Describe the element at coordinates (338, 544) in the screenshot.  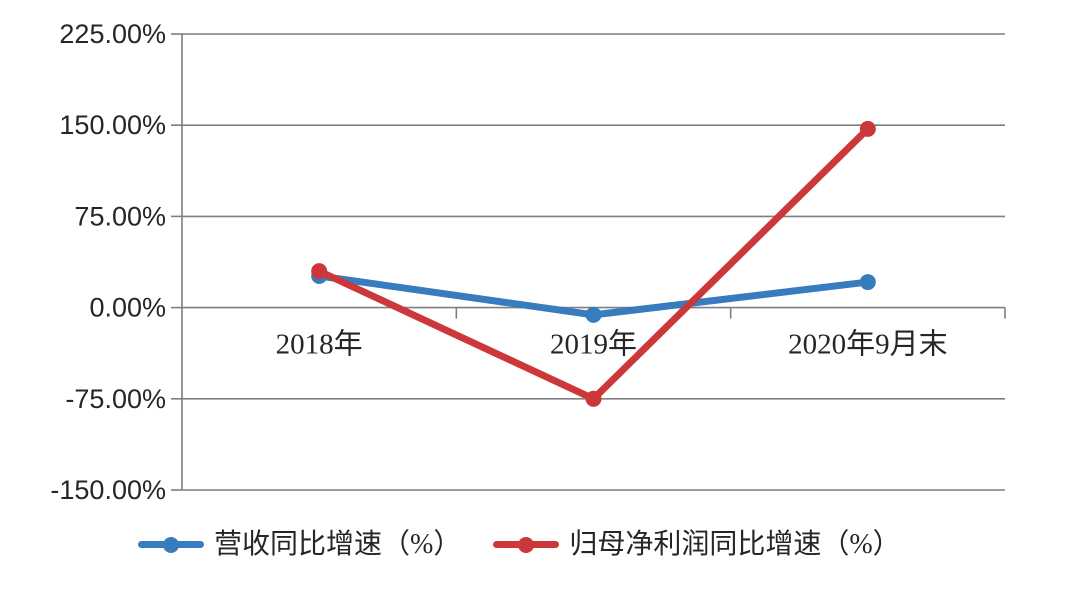
I see `legend-label-revenue-growth: 营收同比增速（%）` at that location.